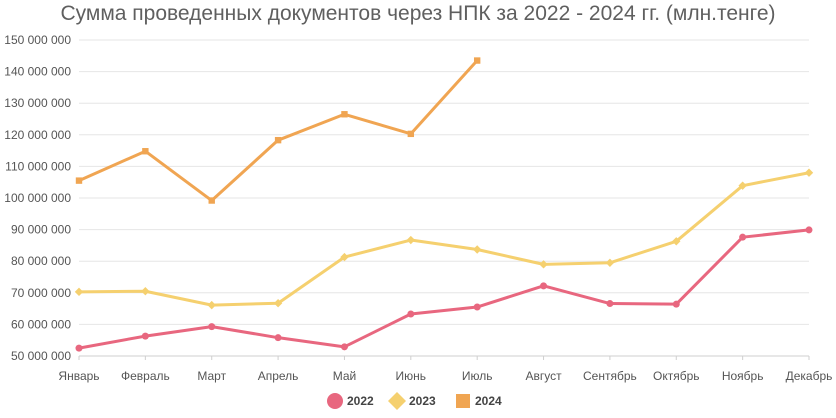  What do you see at coordinates (37, 135) in the screenshot?
I see `y-tick-label: 120 000 000` at bounding box center [37, 135].